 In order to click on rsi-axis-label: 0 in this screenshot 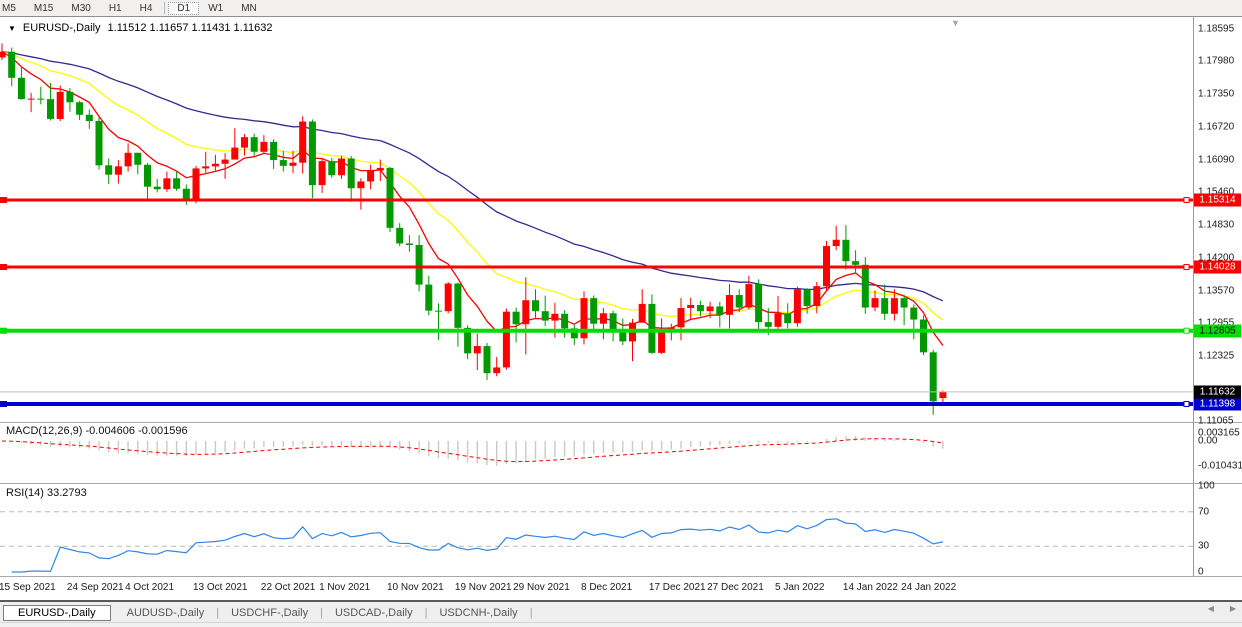, I will do `click(1201, 572)`.